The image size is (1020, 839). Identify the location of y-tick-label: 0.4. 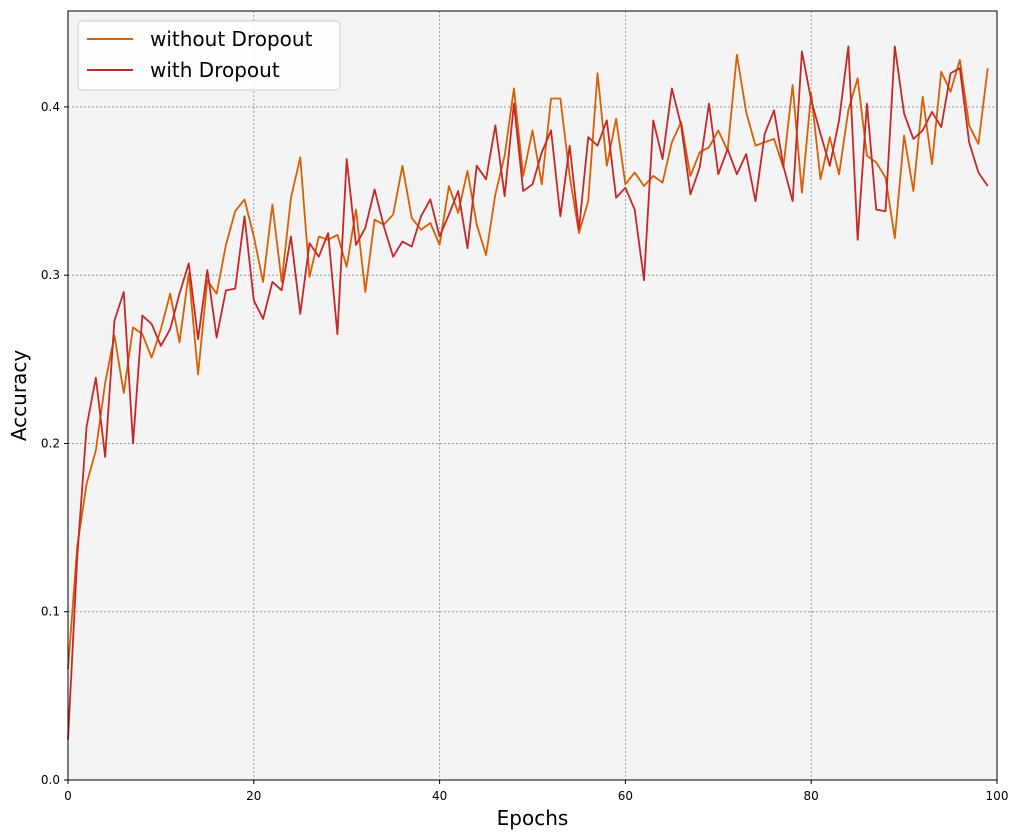
(50, 107).